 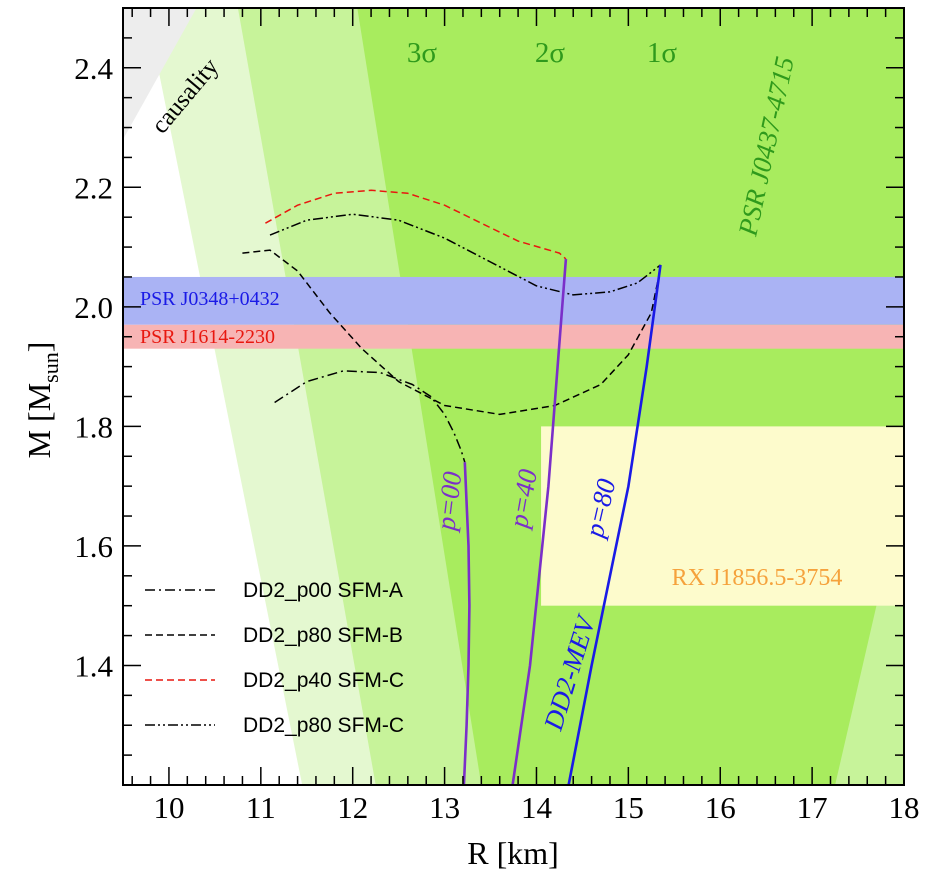 I want to click on y-tick-label: 1.4, so click(x=93, y=665).